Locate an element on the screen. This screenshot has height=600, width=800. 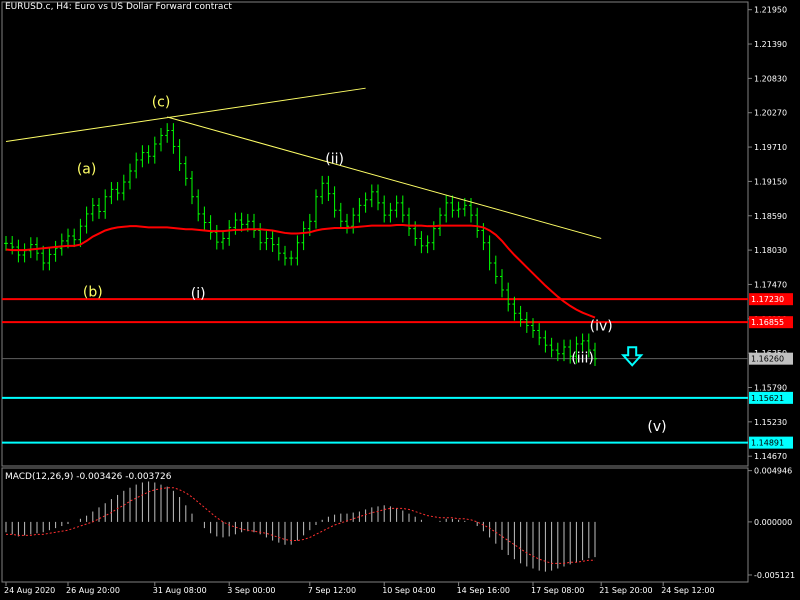
wave-label: (ii) is located at coordinates (334, 160).